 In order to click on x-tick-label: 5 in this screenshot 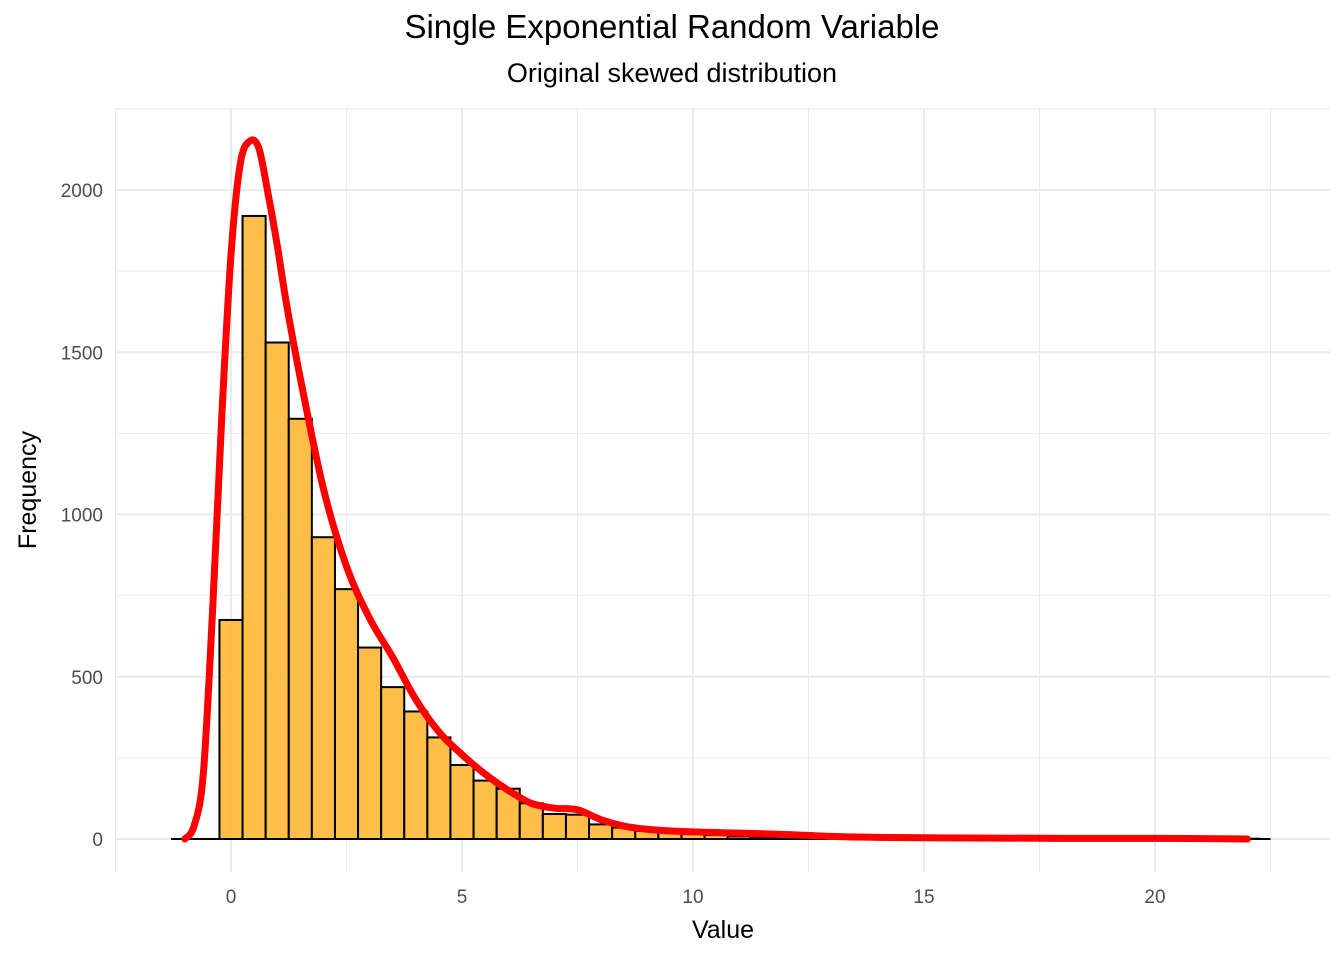, I will do `click(462, 897)`.